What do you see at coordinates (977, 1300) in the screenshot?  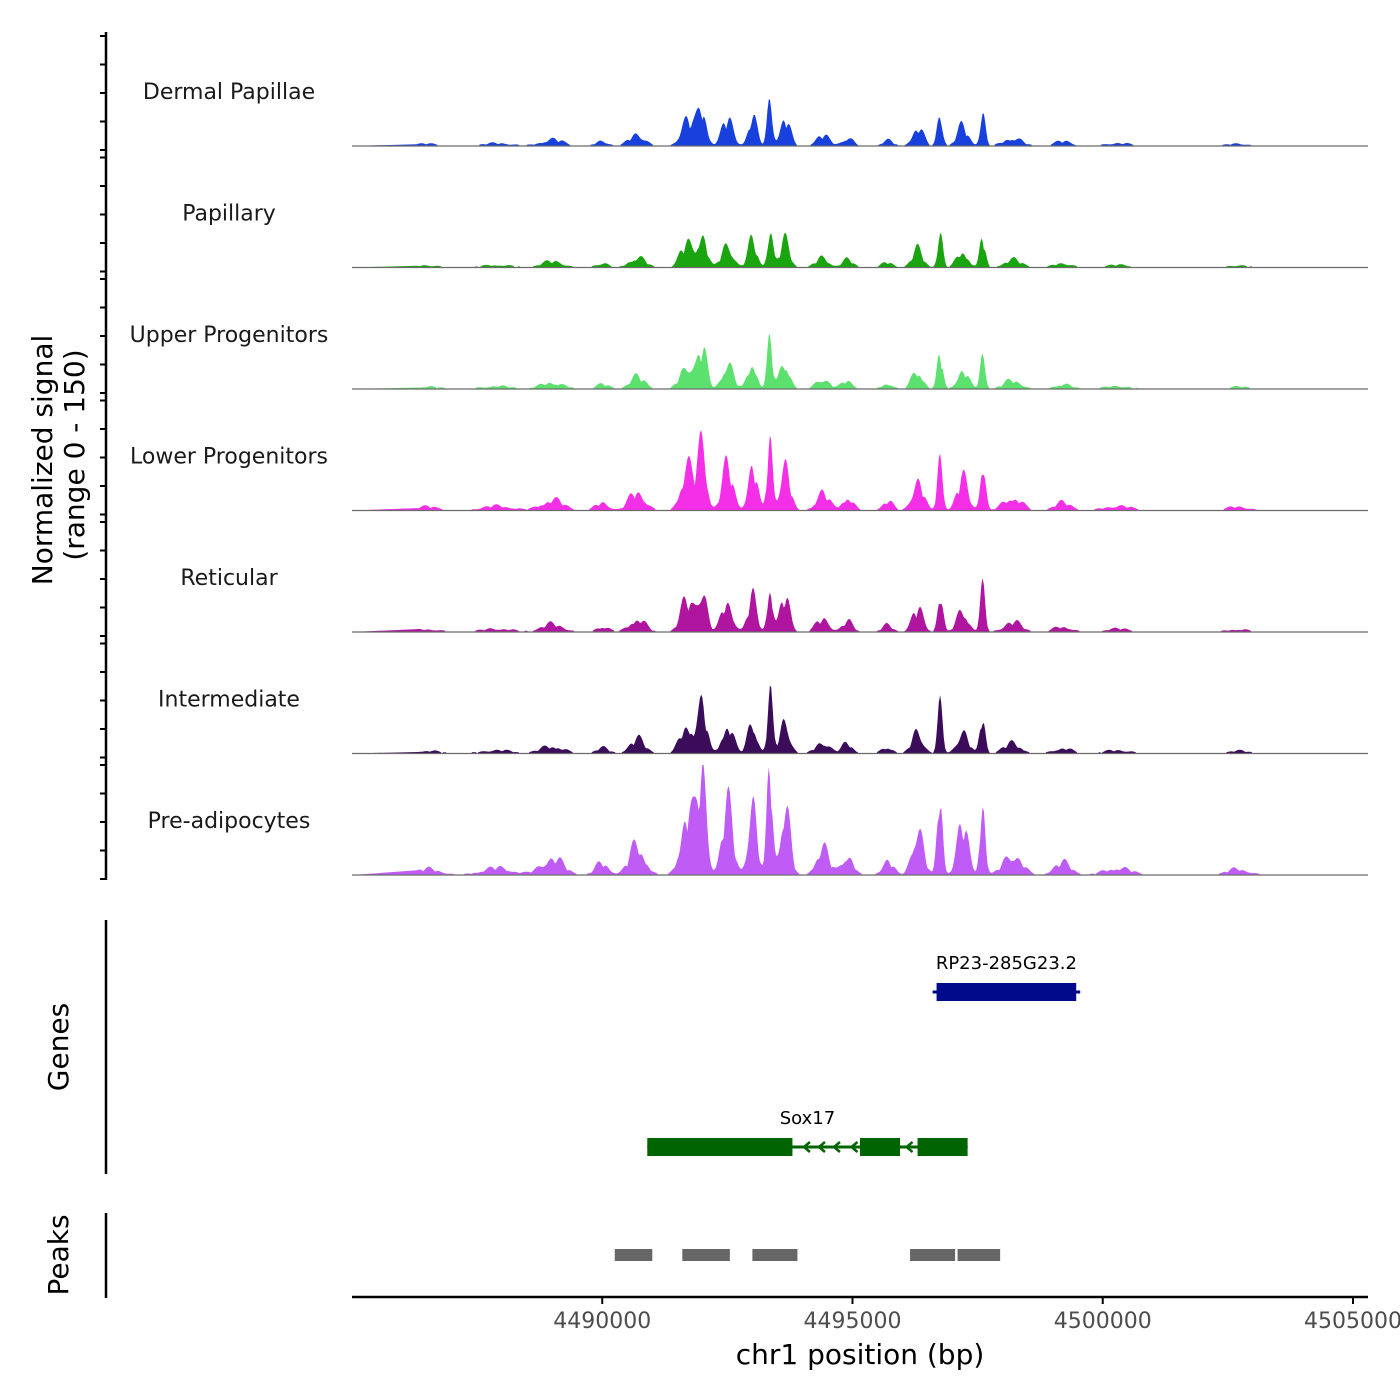 I see `x-axis-ticks` at bounding box center [977, 1300].